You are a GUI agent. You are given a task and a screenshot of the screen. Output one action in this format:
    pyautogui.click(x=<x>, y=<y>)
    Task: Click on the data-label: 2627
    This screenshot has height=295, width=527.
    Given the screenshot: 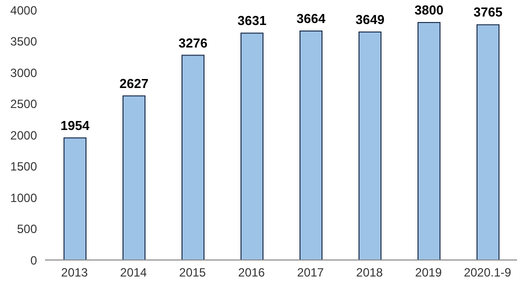 What is the action you would take?
    pyautogui.click(x=134, y=83)
    